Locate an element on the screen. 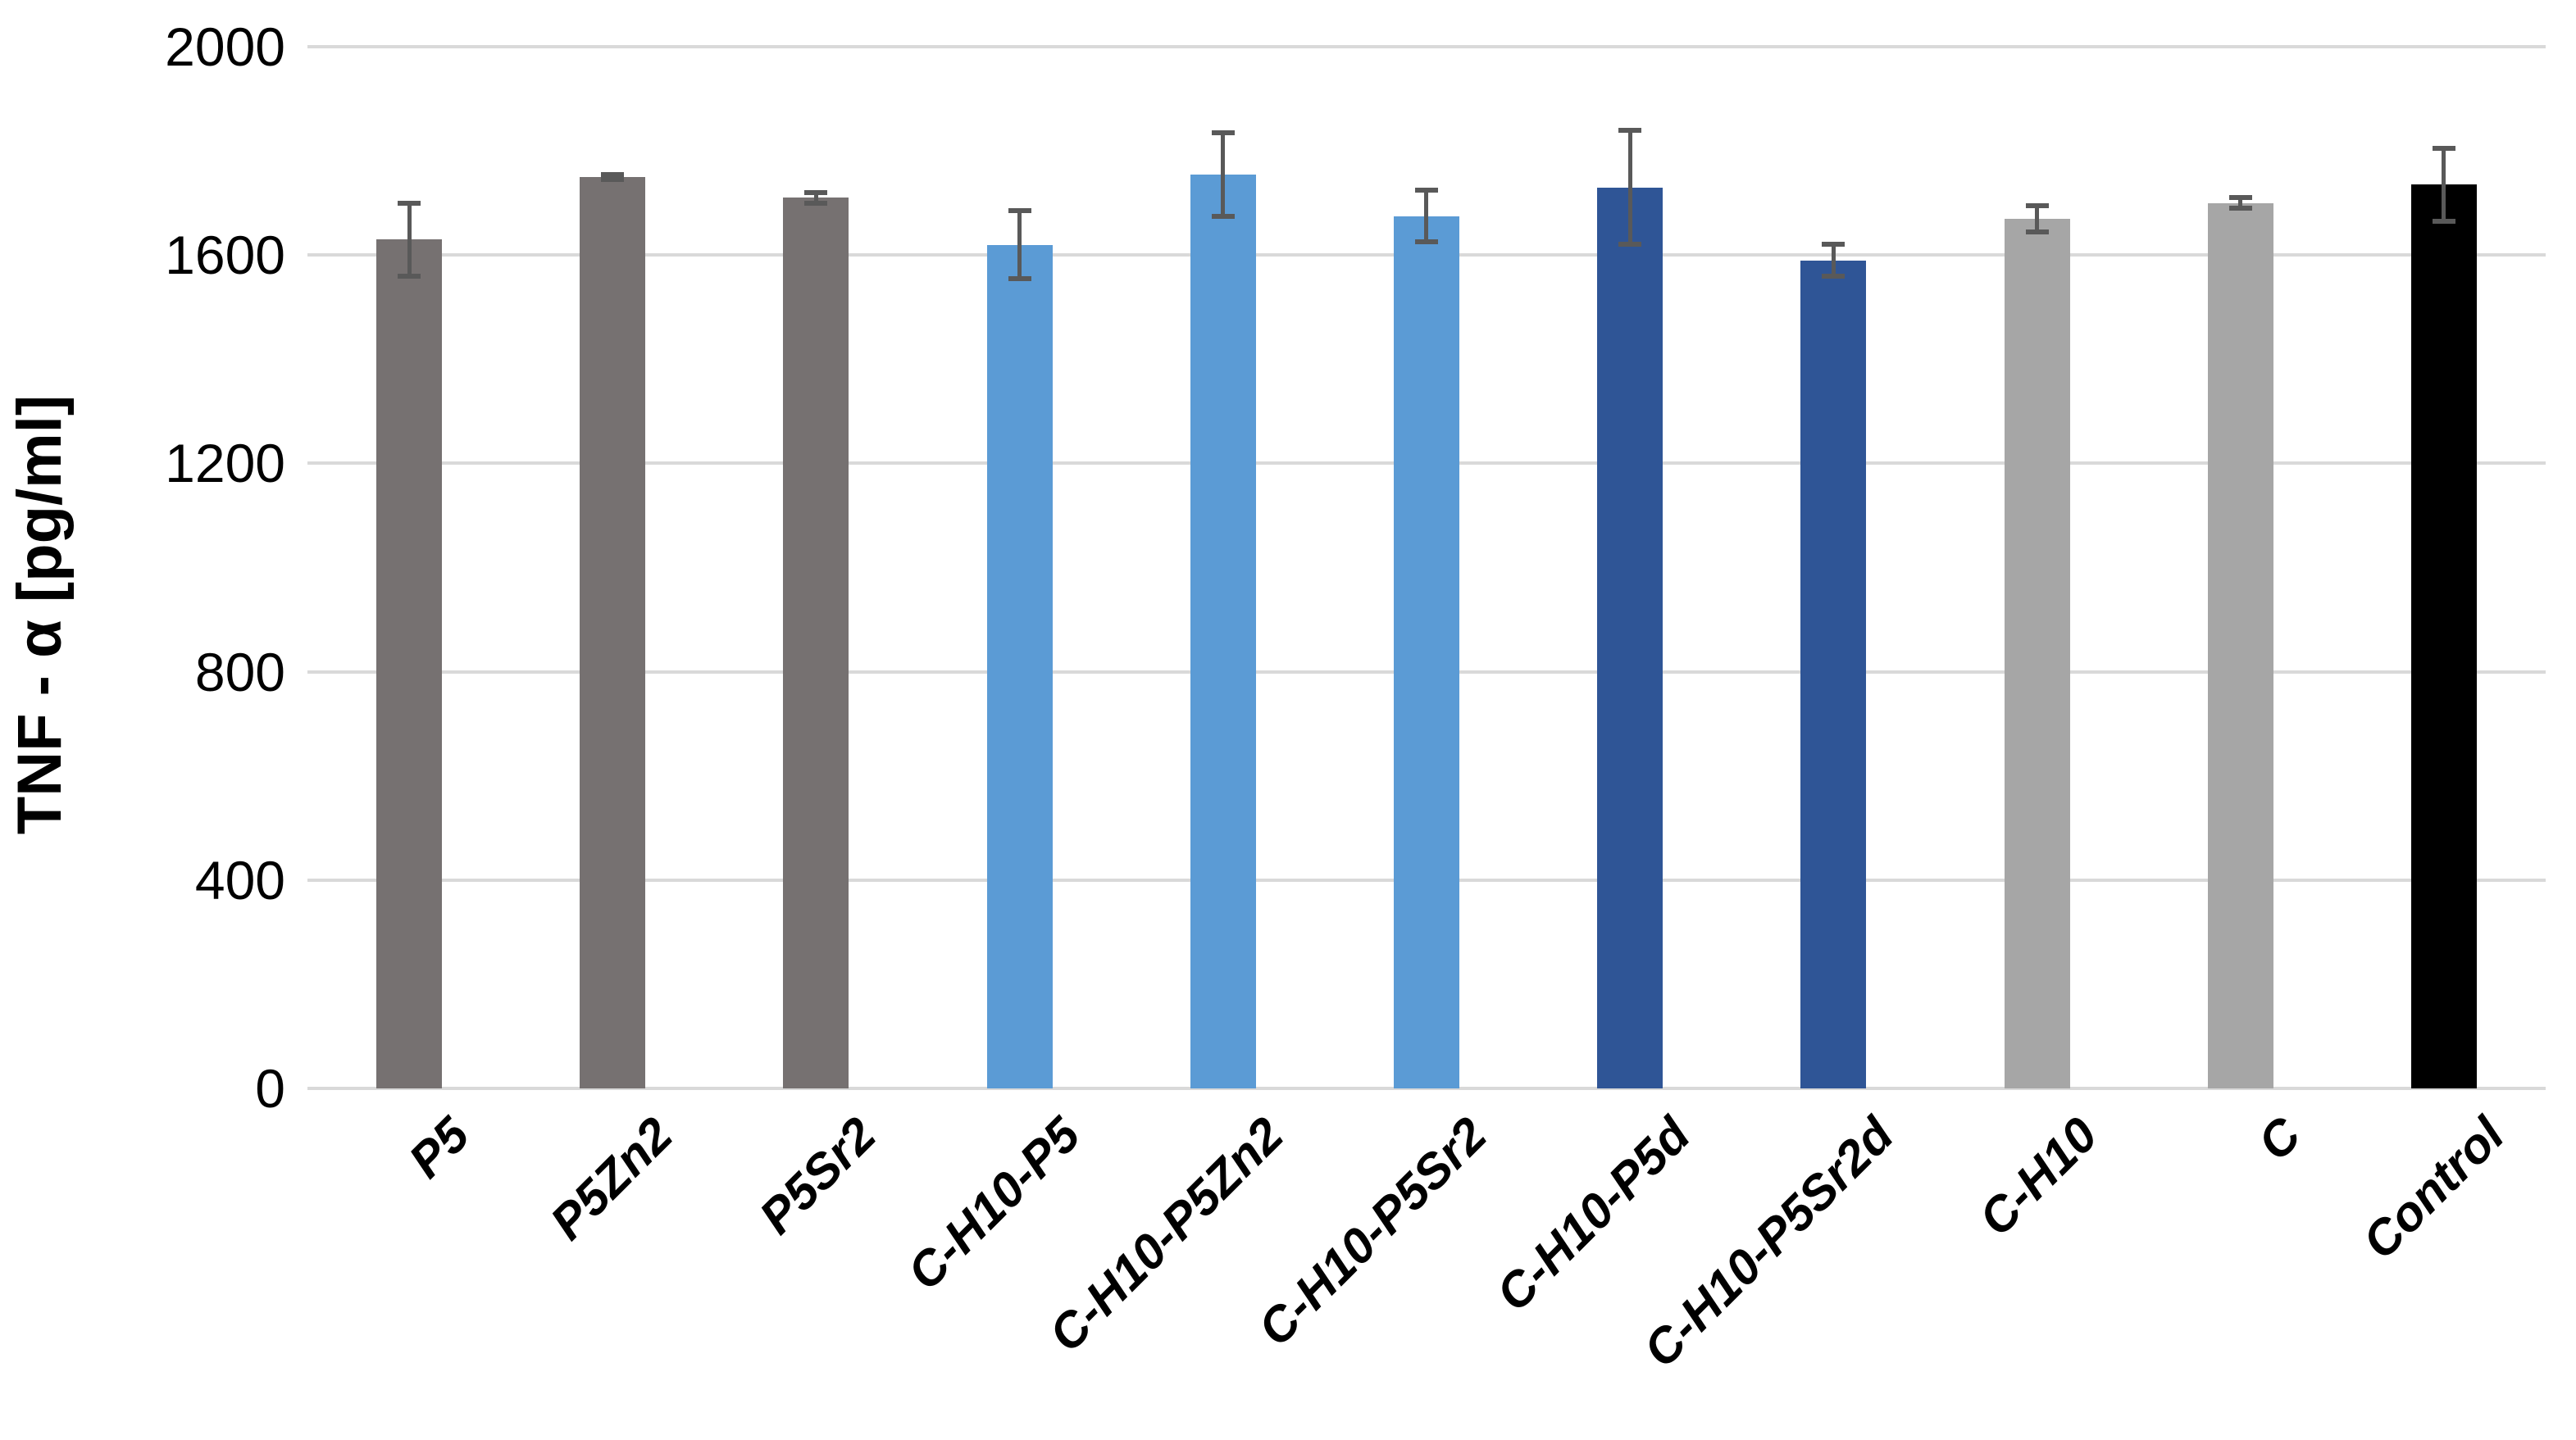 The image size is (2576, 1440). error-bar-C-H10 is located at coordinates (2037, 218).